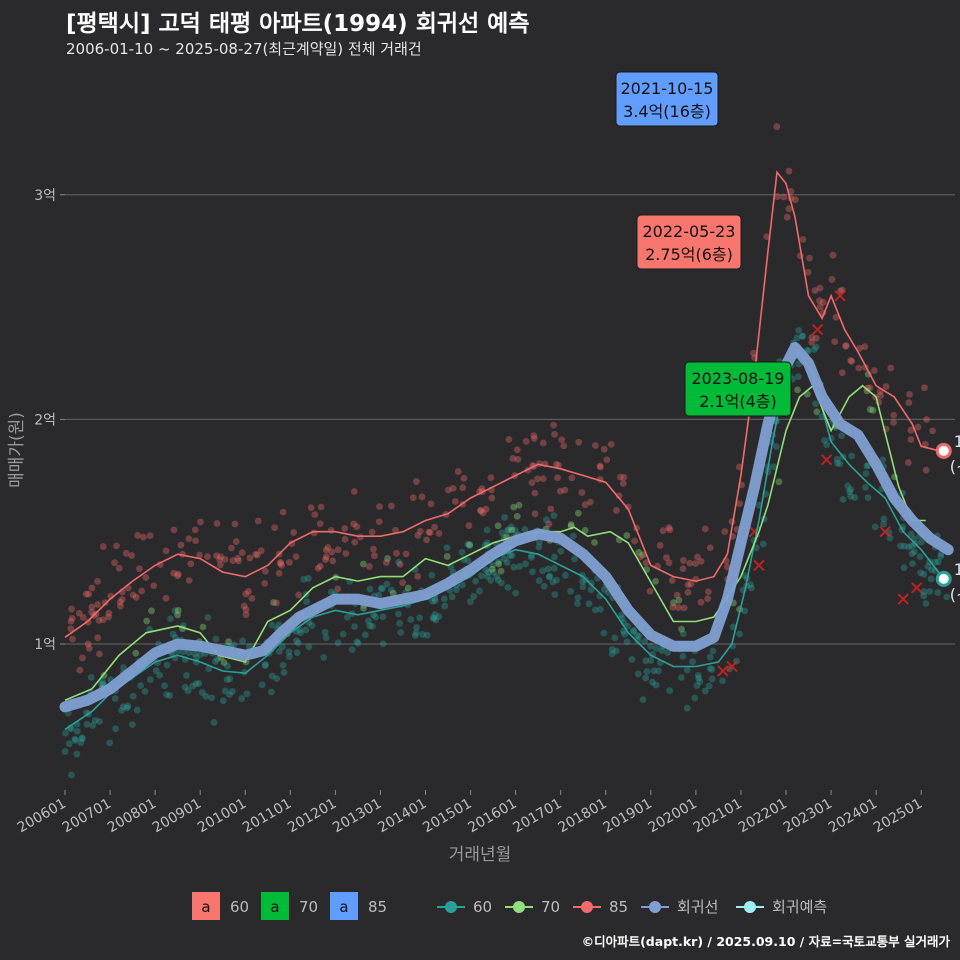 The image size is (960, 960). What do you see at coordinates (344, 906) in the screenshot?
I see `legend-box-swatch` at bounding box center [344, 906].